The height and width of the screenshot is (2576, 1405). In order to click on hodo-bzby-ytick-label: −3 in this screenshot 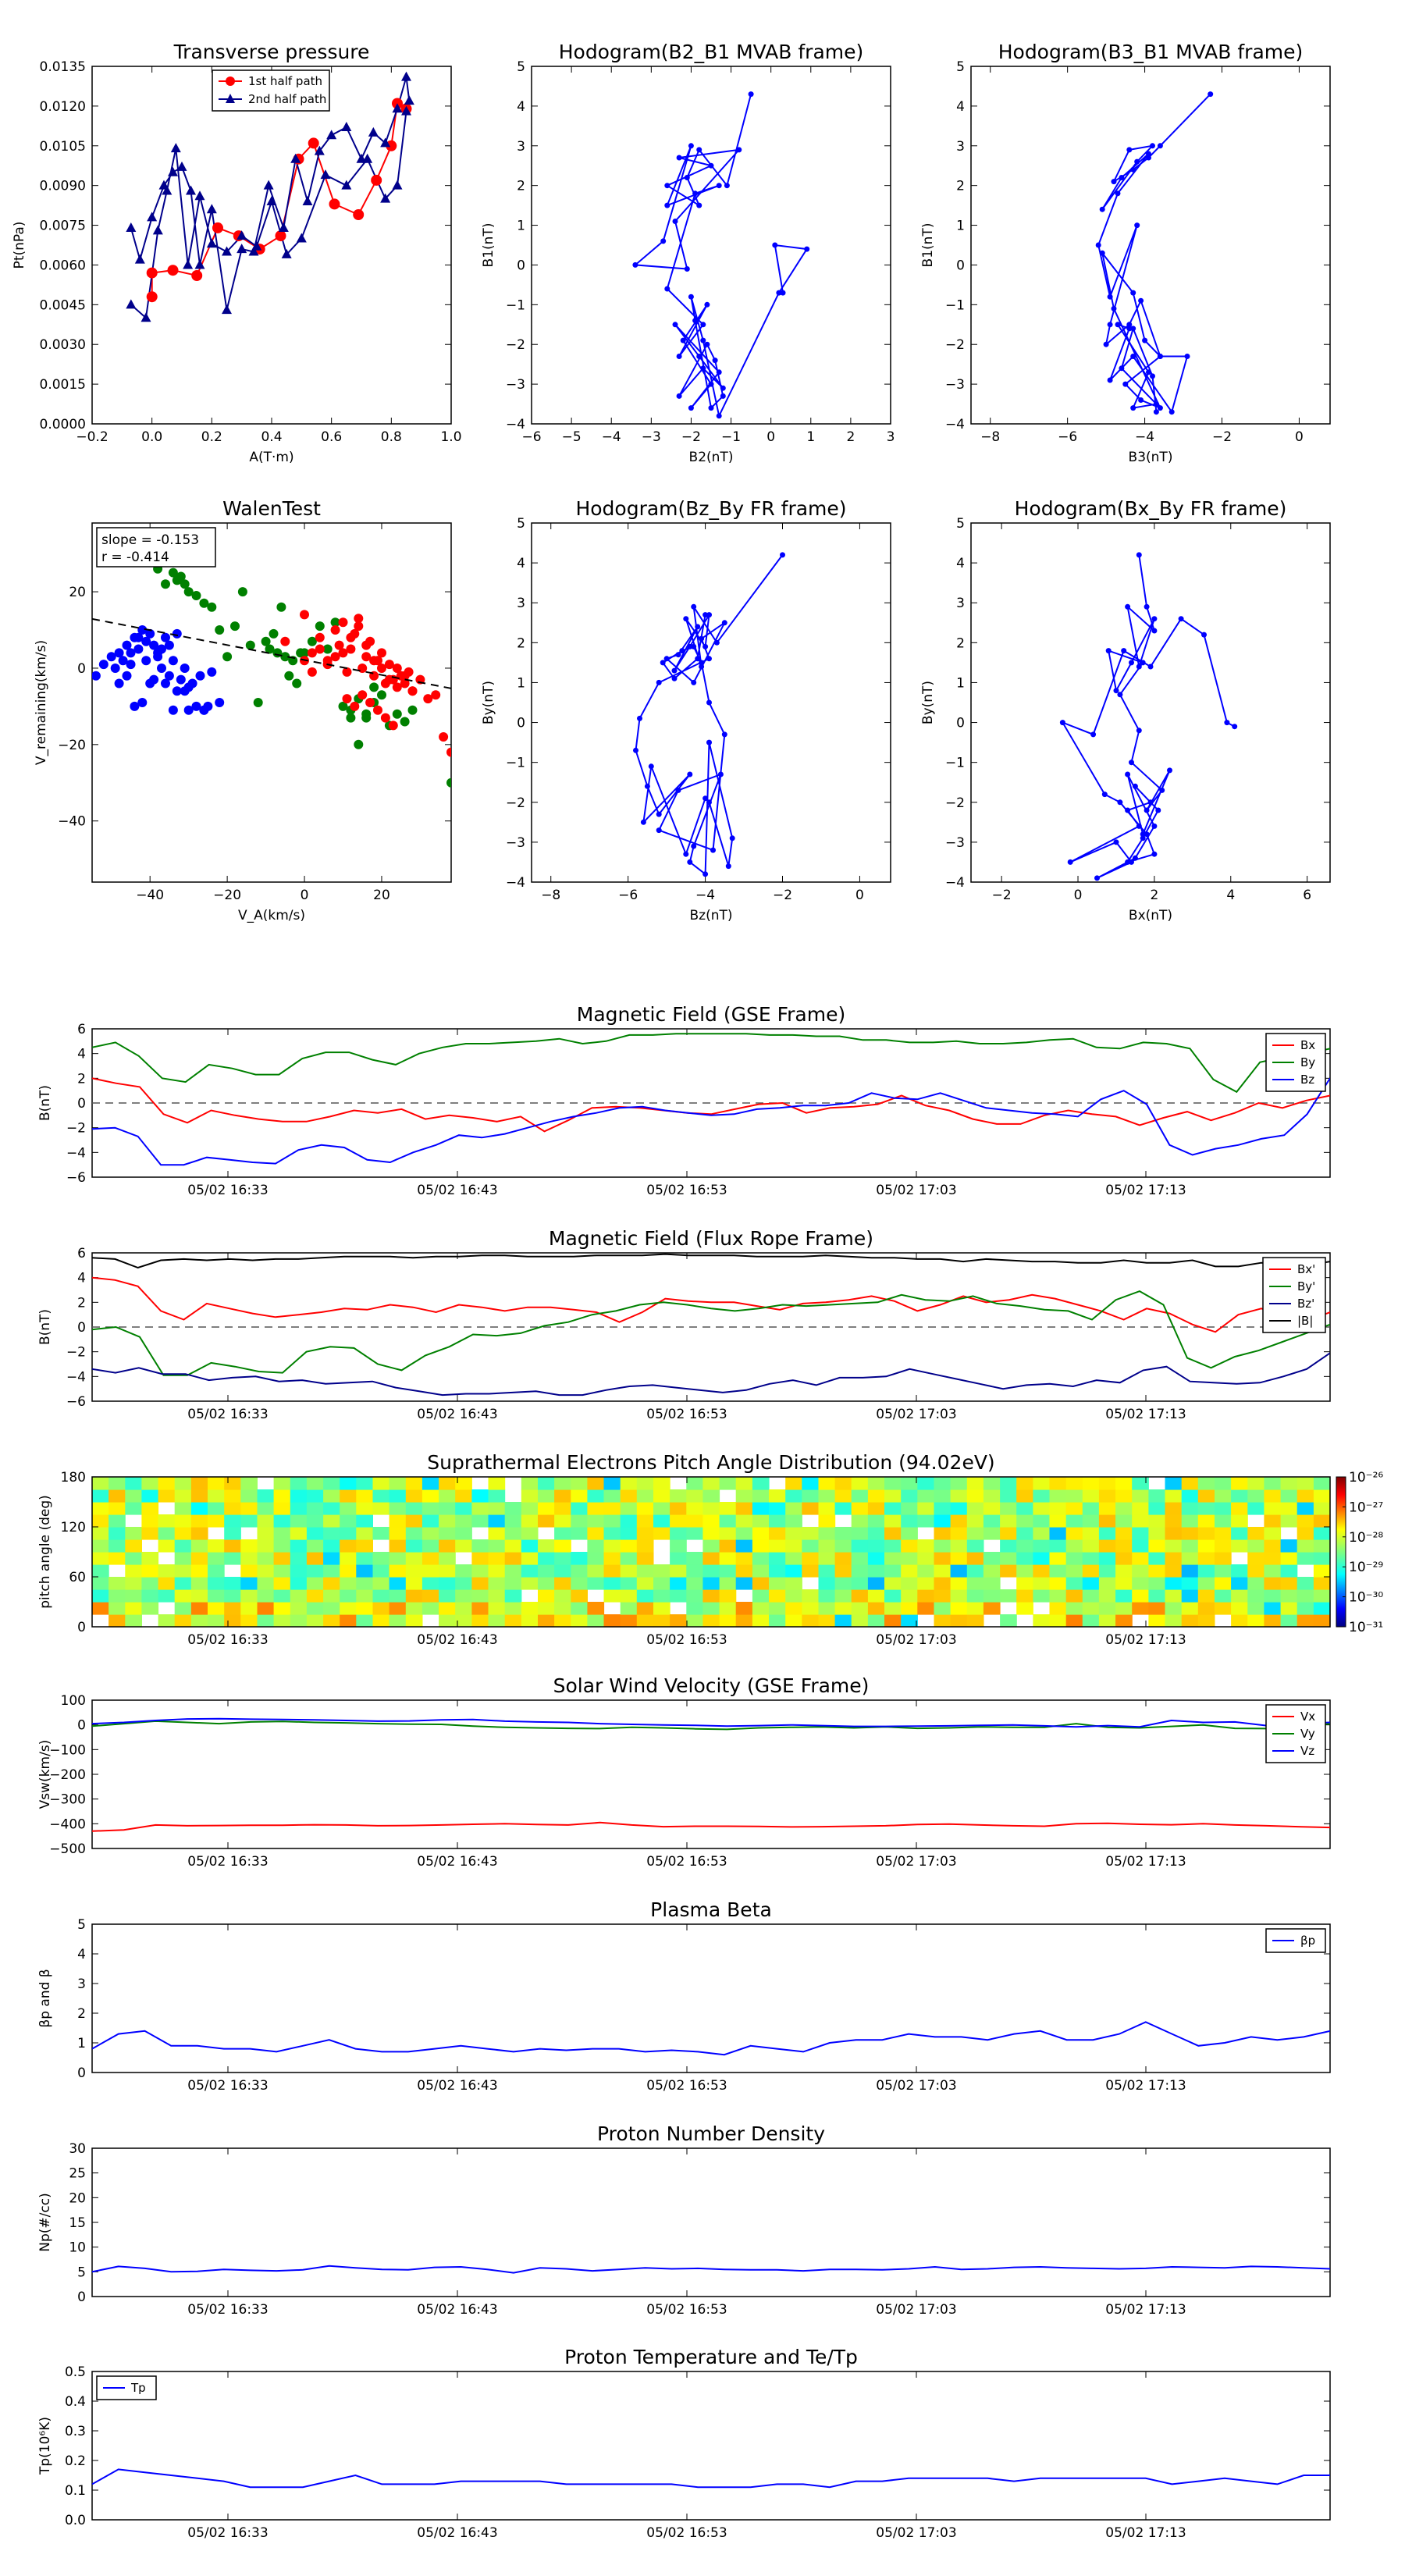, I will do `click(515, 843)`.